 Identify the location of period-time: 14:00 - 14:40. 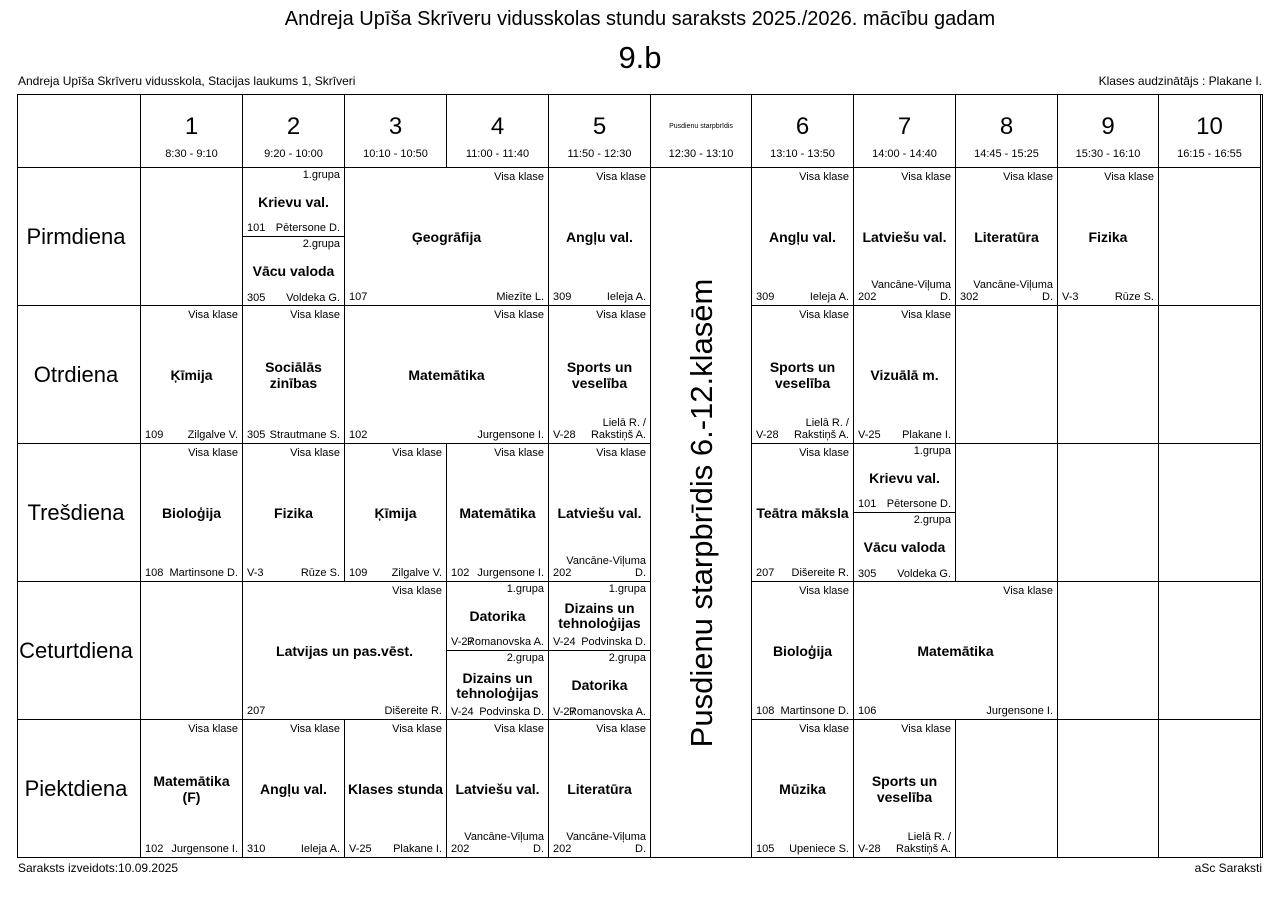
(904, 154).